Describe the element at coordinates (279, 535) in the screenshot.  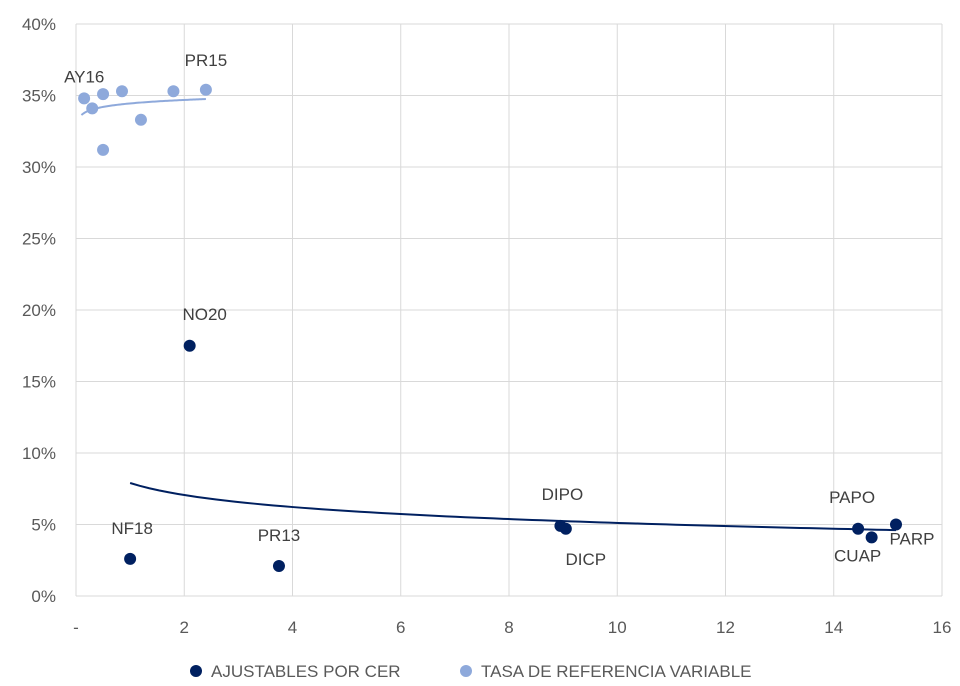
I see `data-label: PR13` at that location.